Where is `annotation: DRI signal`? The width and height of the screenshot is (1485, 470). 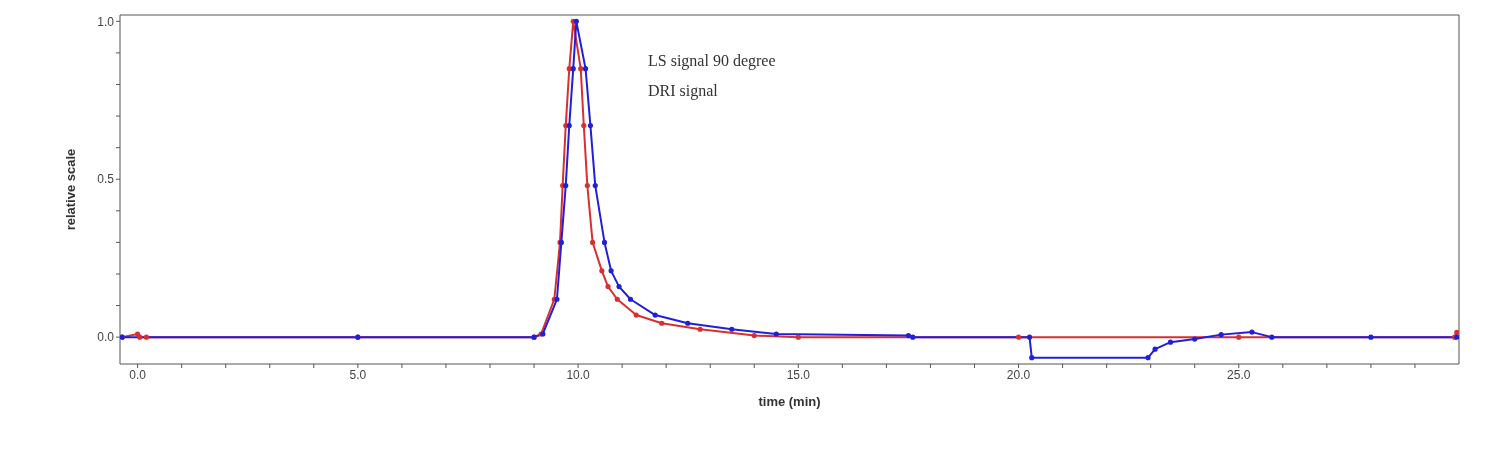 annotation: DRI signal is located at coordinates (683, 91).